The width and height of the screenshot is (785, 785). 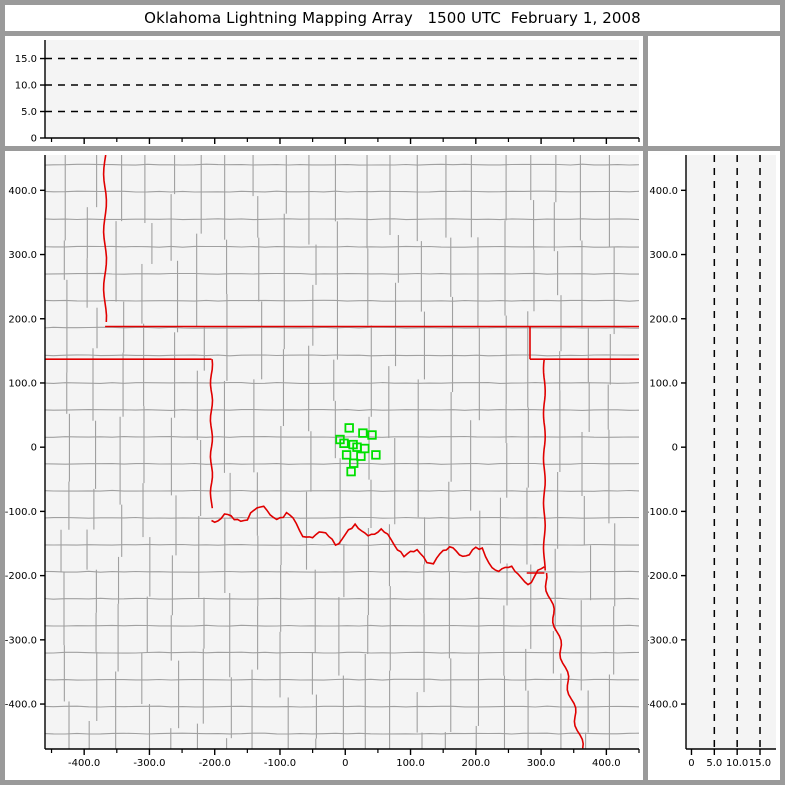 What do you see at coordinates (211, 434) in the screenshot?
I see `border-tx-ok-west` at bounding box center [211, 434].